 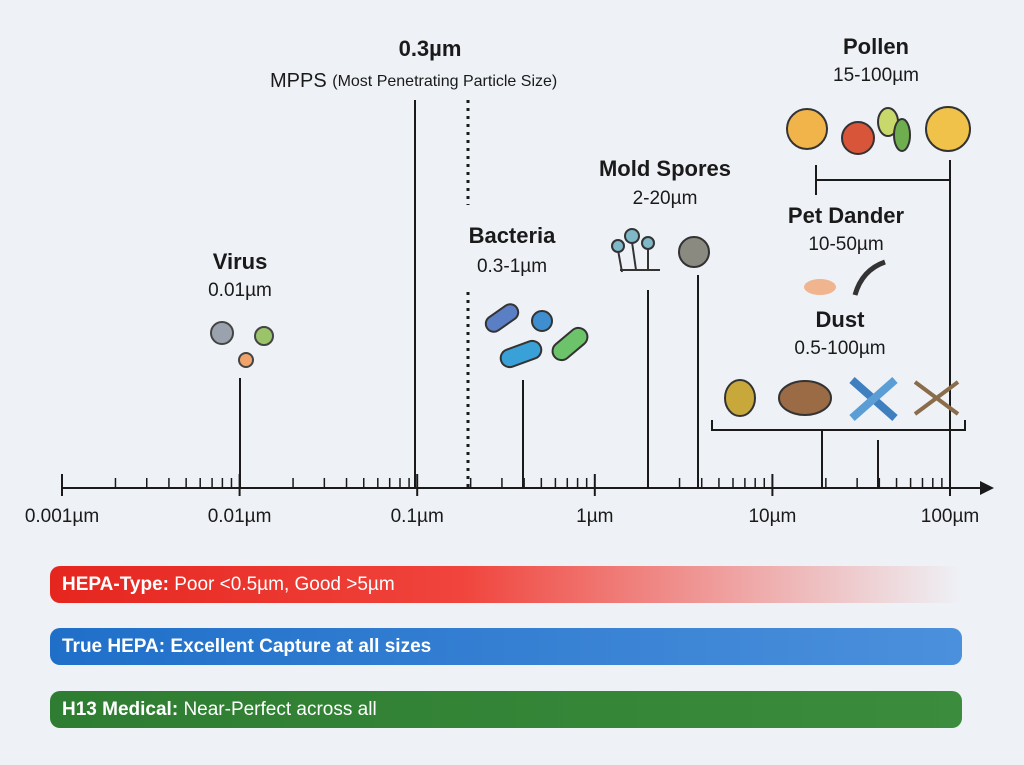 What do you see at coordinates (513, 235) in the screenshot?
I see `particle-name: Bacteria` at bounding box center [513, 235].